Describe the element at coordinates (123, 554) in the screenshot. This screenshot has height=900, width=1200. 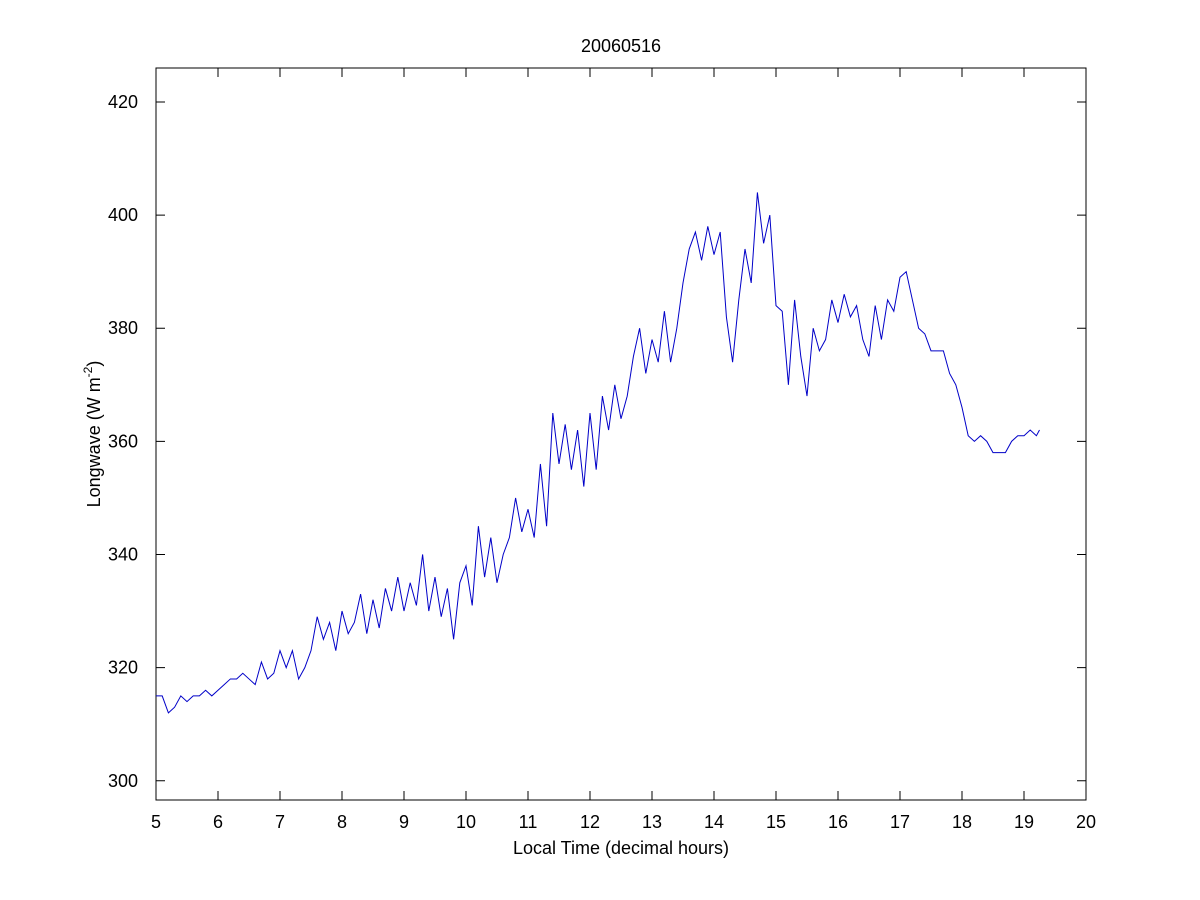
I see `y-tick-label: 340` at that location.